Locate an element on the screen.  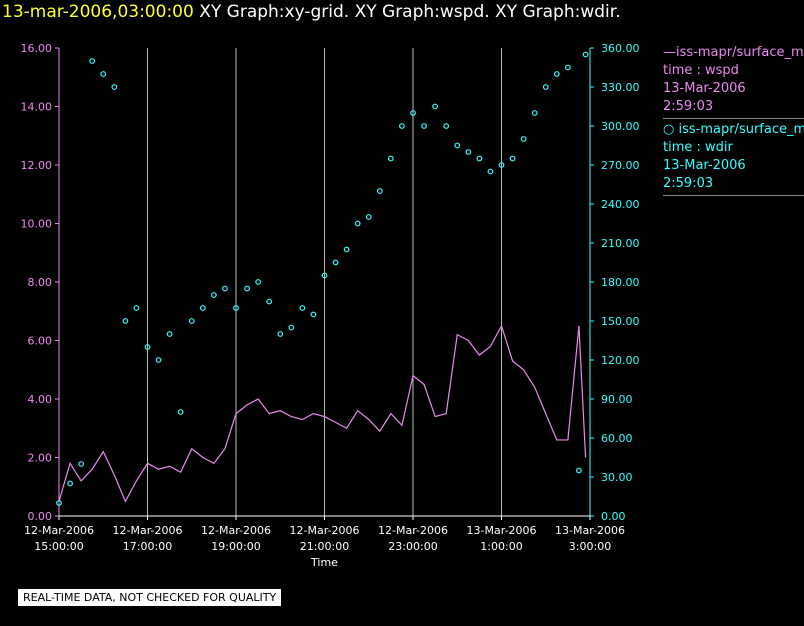
x-axis-tick-time: 15:00:00 is located at coordinates (58, 546).